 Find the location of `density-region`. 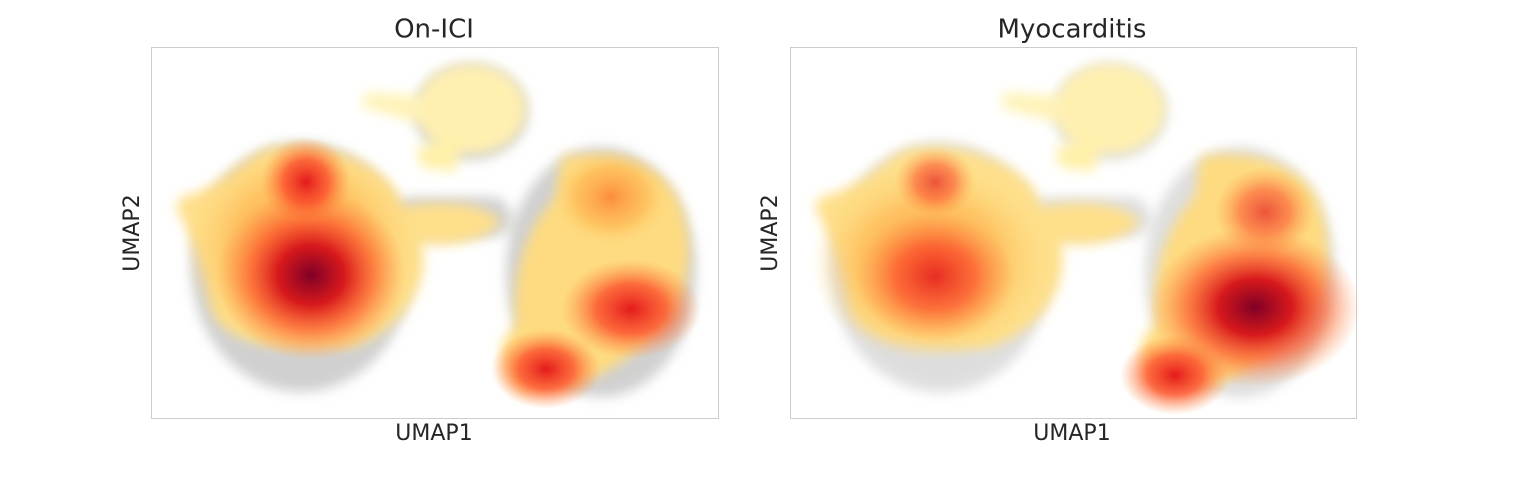

density-region is located at coordinates (611, 197).